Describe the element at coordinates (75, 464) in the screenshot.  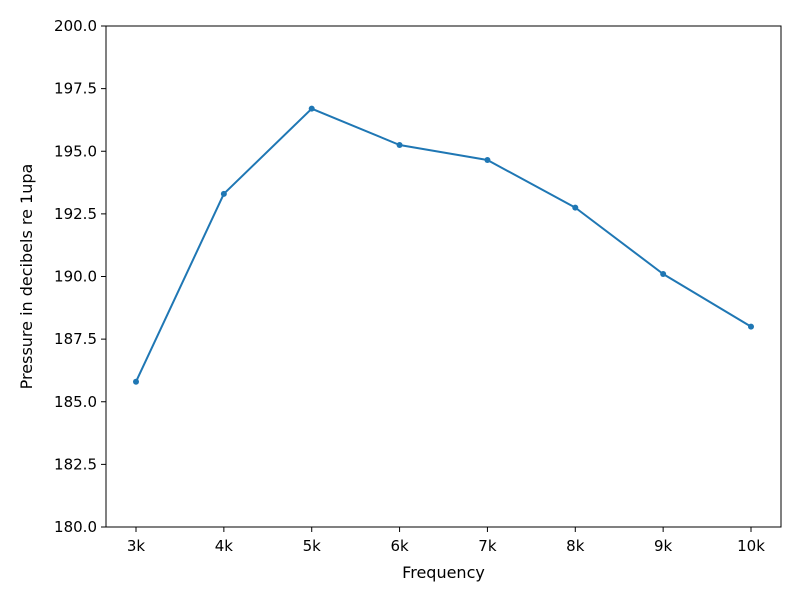
I see `y-tick-label: 182.5` at that location.